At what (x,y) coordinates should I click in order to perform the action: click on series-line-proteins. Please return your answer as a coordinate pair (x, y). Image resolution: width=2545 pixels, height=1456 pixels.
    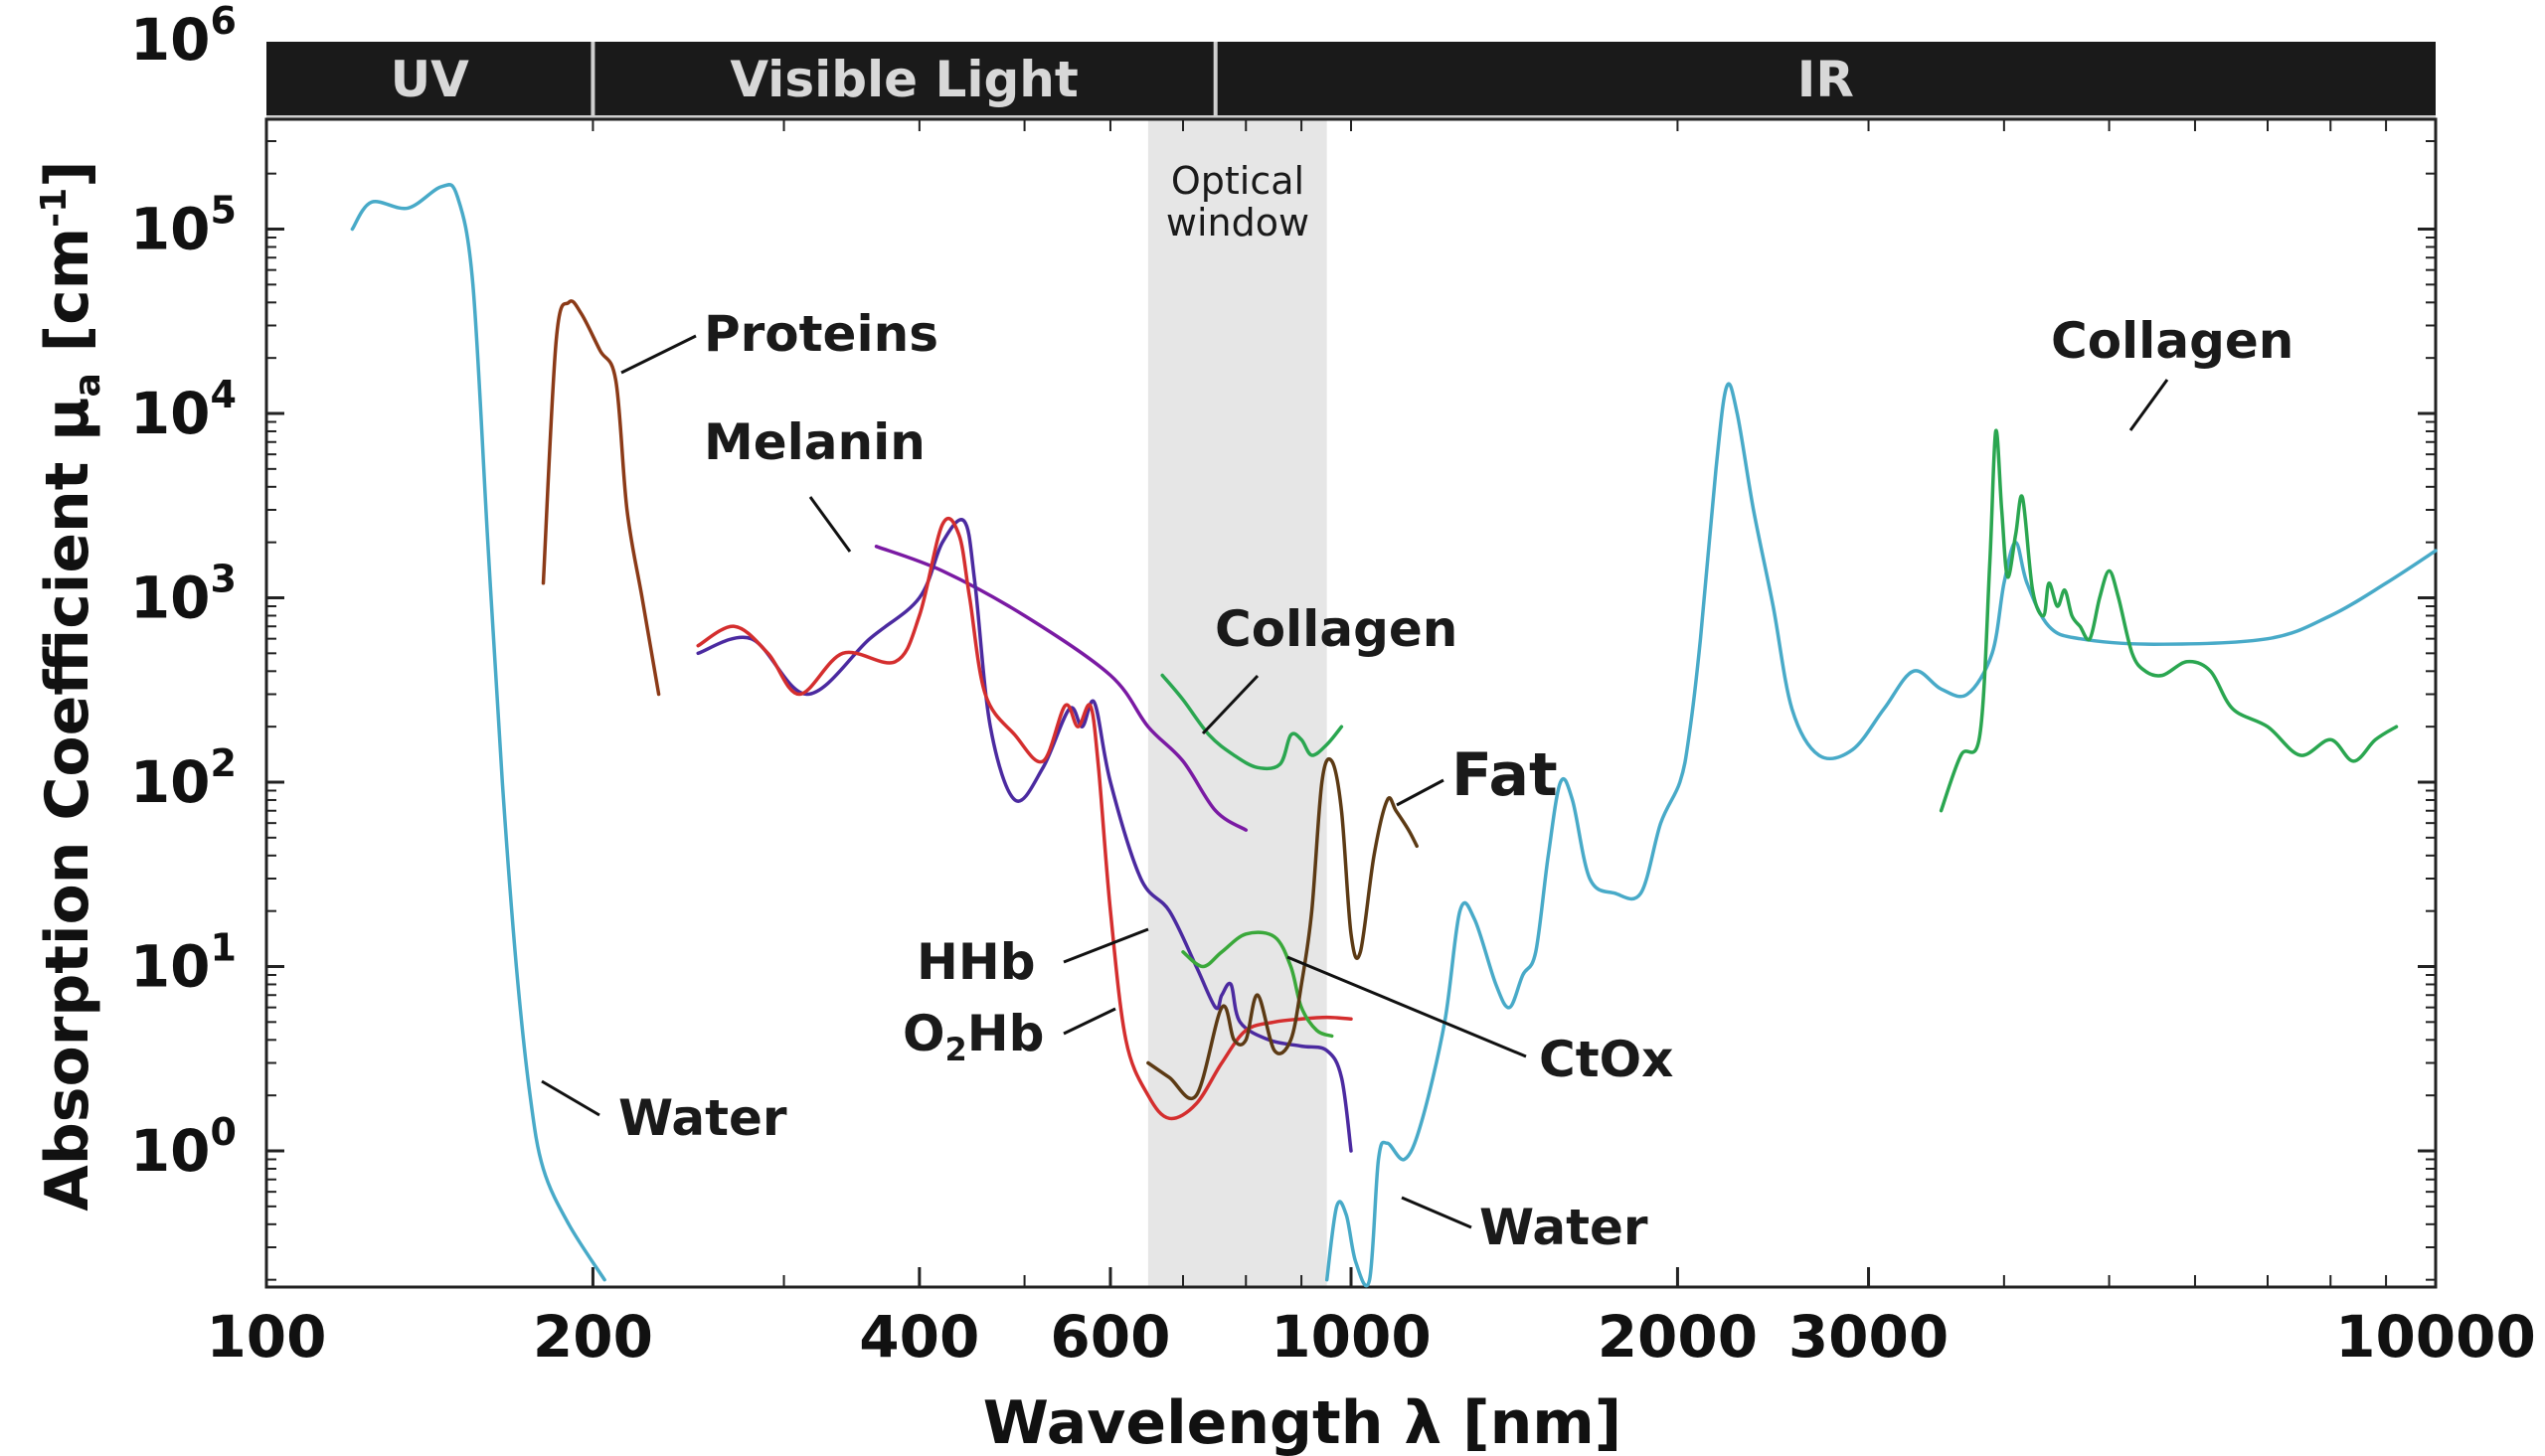
    Looking at the image, I should click on (601, 498).